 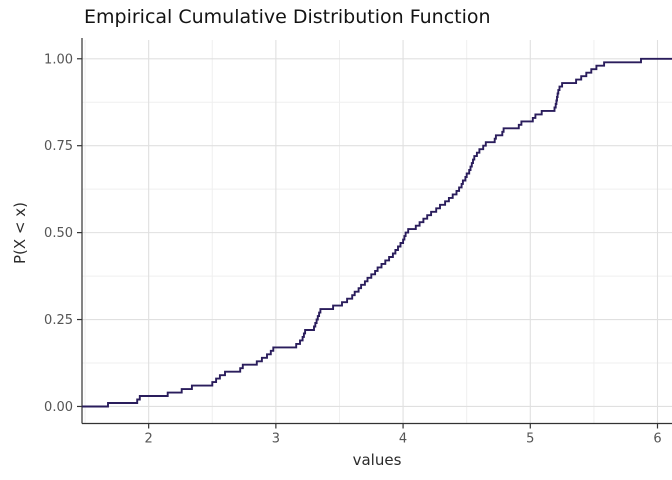 I want to click on y-axis-title: P(X < x), so click(x=20, y=233).